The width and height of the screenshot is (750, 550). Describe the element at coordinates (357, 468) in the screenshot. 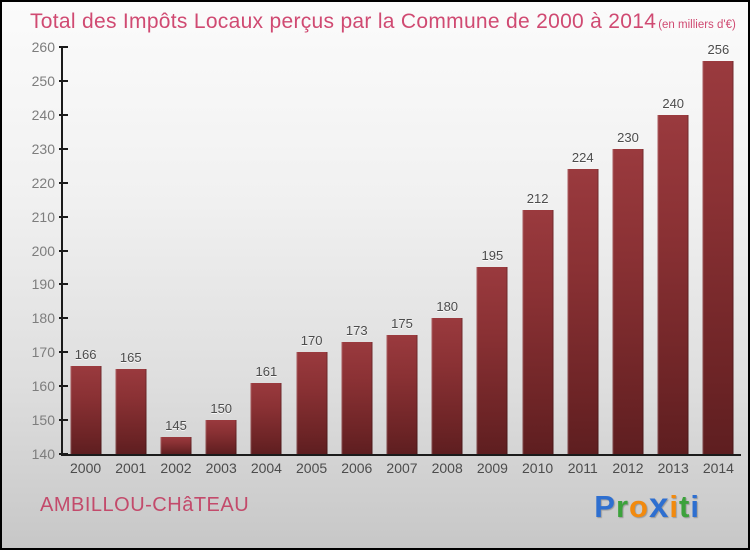

I see `x-axis-tick-label: 2006` at that location.